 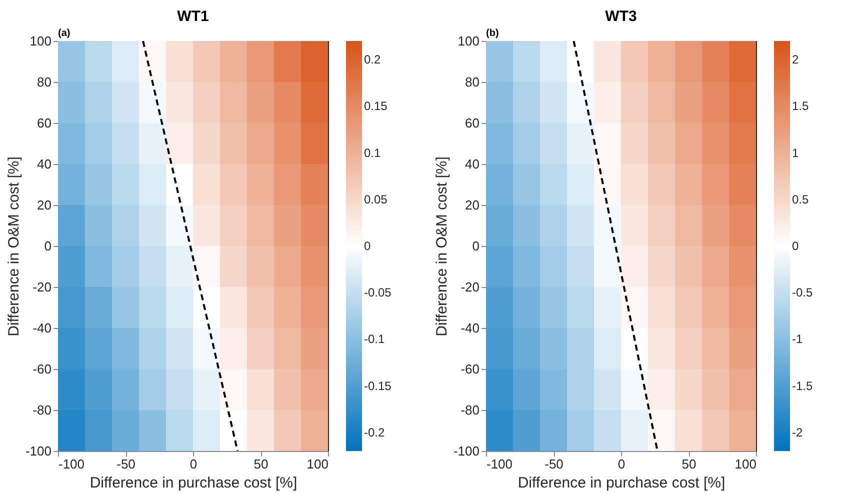 I want to click on text: (a), so click(x=64, y=33).